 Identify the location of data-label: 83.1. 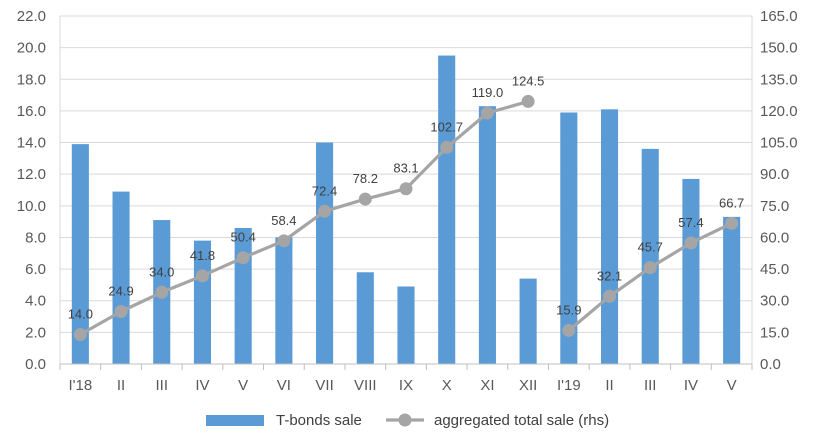
(405, 168).